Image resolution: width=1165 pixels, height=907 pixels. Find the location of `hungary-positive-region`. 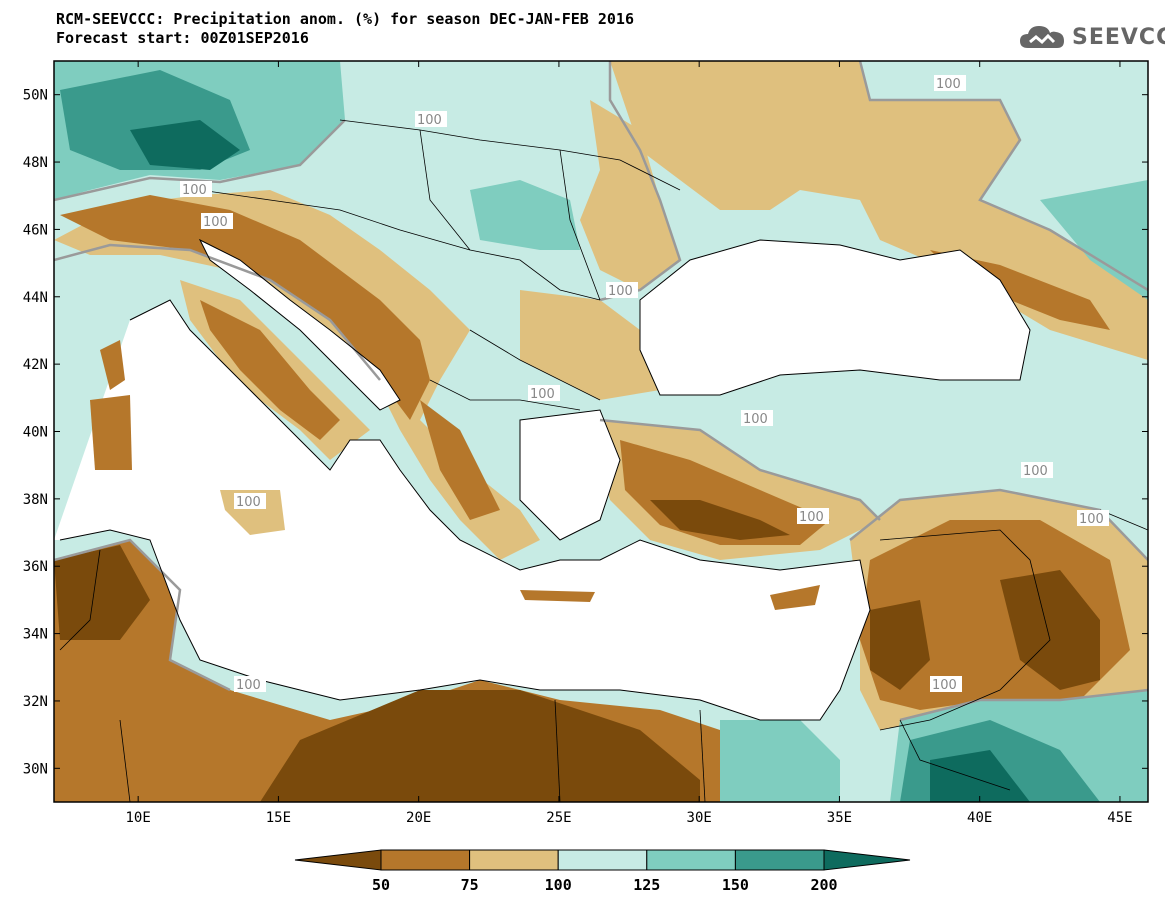

hungary-positive-region is located at coordinates (525, 215).